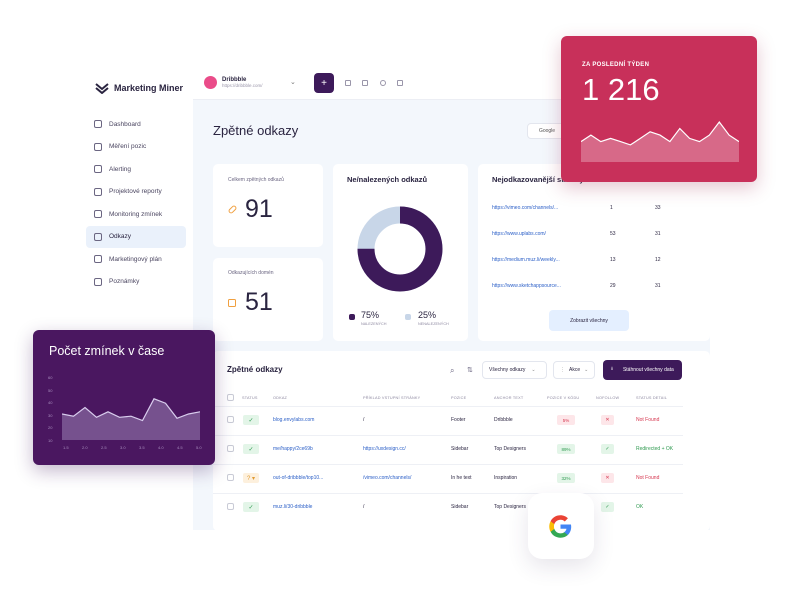 Image resolution: width=789 pixels, height=597 pixels. I want to click on top-page-row: https://www.uplabs.com/53 31, so click(597, 234).